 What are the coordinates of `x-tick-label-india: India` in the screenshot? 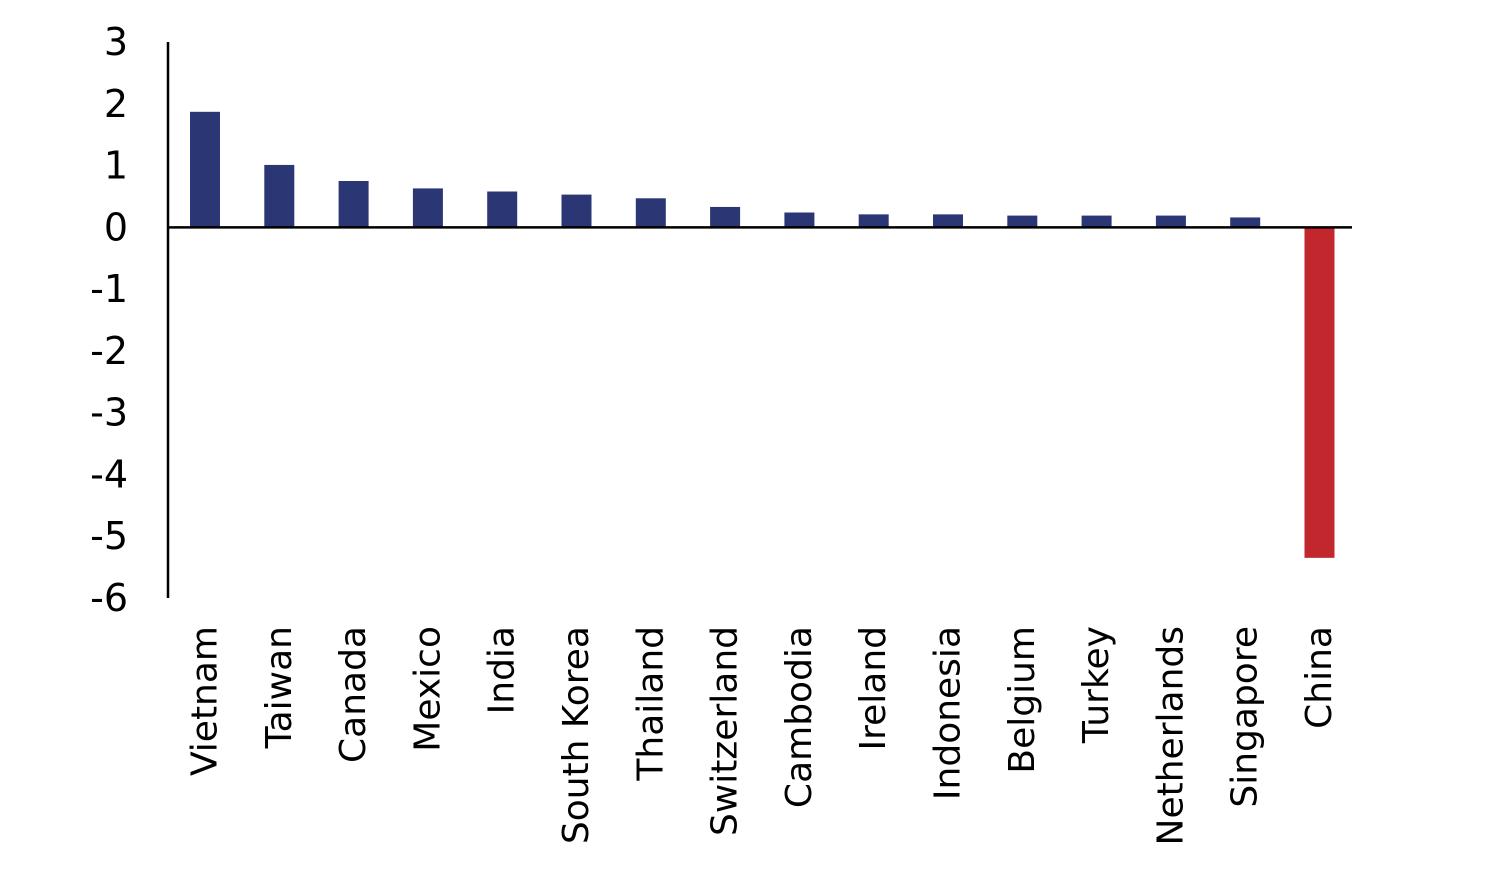 It's located at (502, 670).